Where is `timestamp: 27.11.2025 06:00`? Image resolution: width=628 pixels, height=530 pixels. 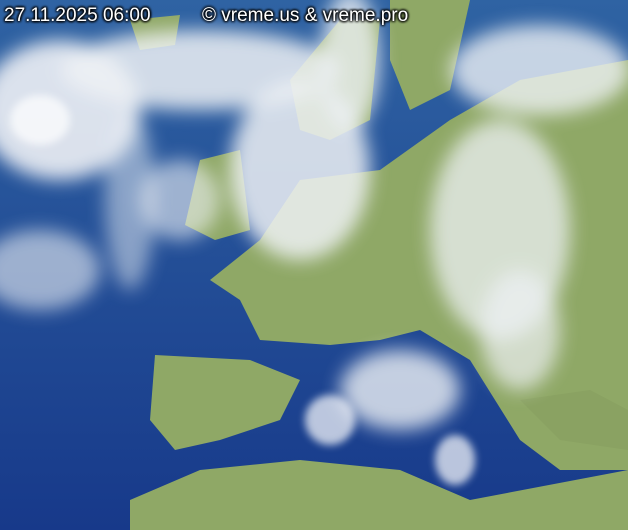
timestamp: 27.11.2025 06:00 is located at coordinates (77, 15).